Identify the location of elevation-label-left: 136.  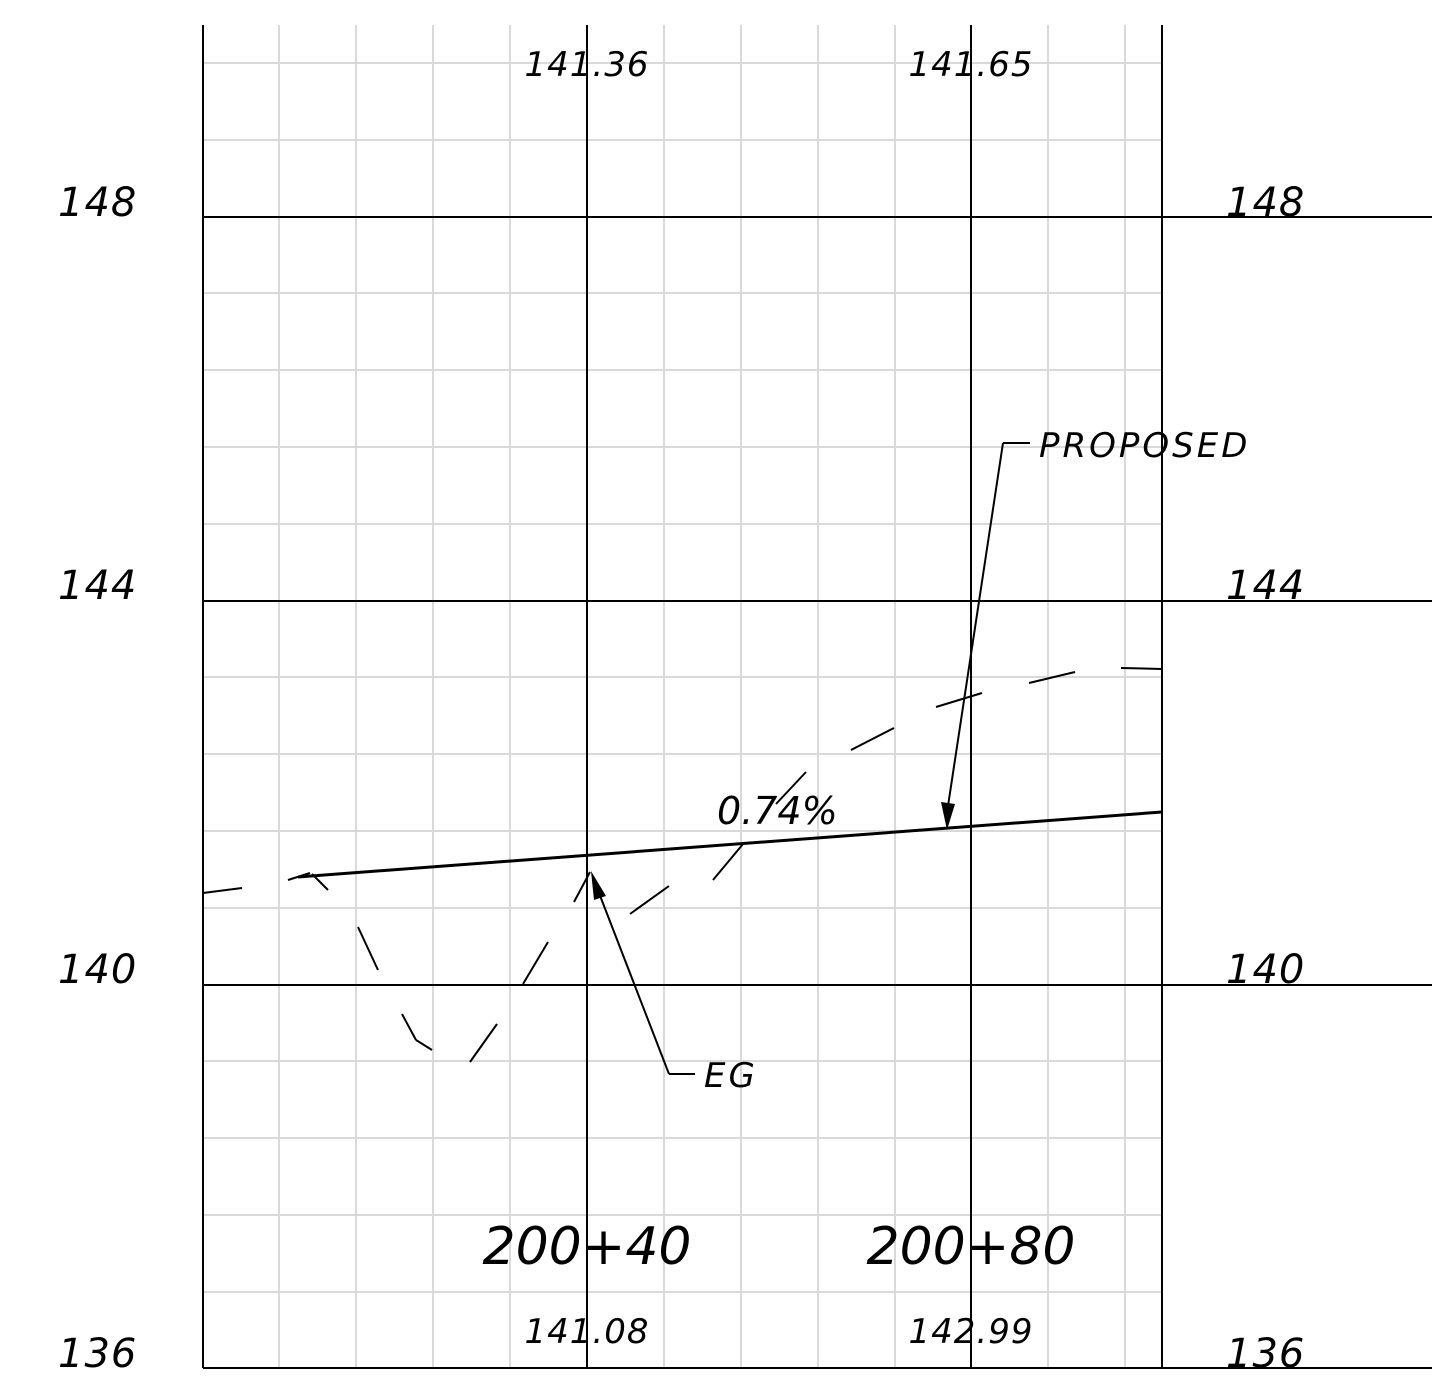
(97, 1354).